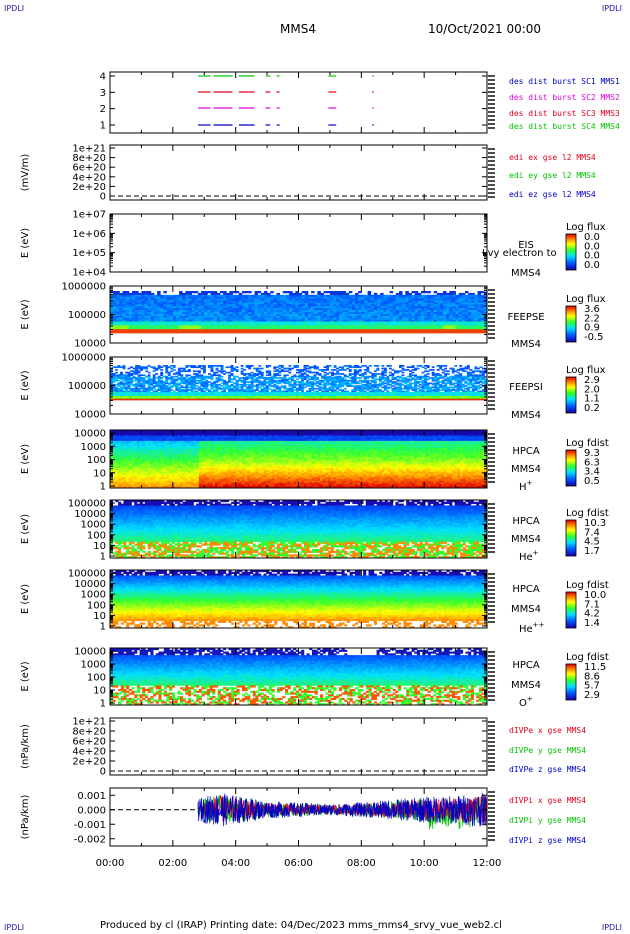 This screenshot has width=630, height=934. I want to click on divpi-y-tick-label: 0.001, so click(91, 796).